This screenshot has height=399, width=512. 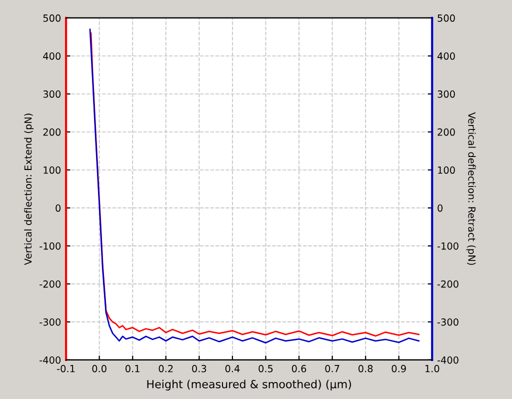 What do you see at coordinates (66, 368) in the screenshot?
I see `x-tick-label: -0.1` at bounding box center [66, 368].